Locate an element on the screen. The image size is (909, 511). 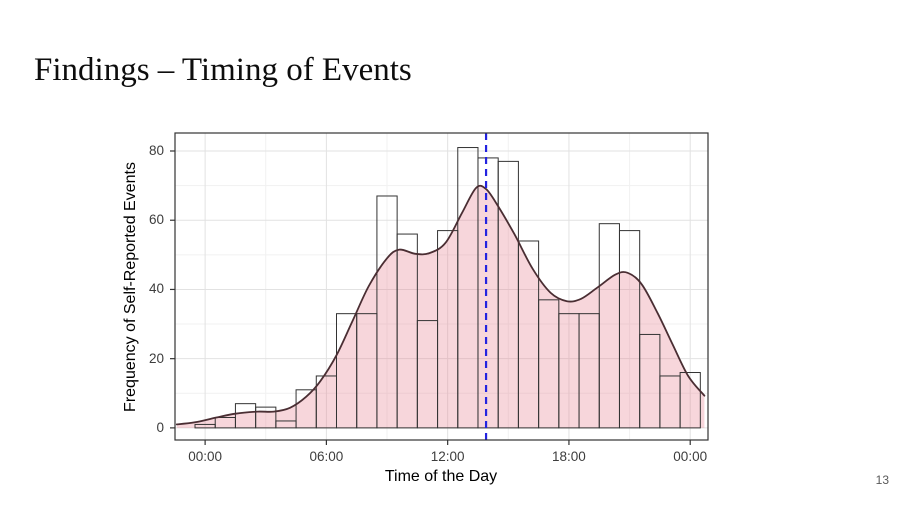
y-axis-title: Frequency of Self-Reported Events is located at coordinates (130, 287).